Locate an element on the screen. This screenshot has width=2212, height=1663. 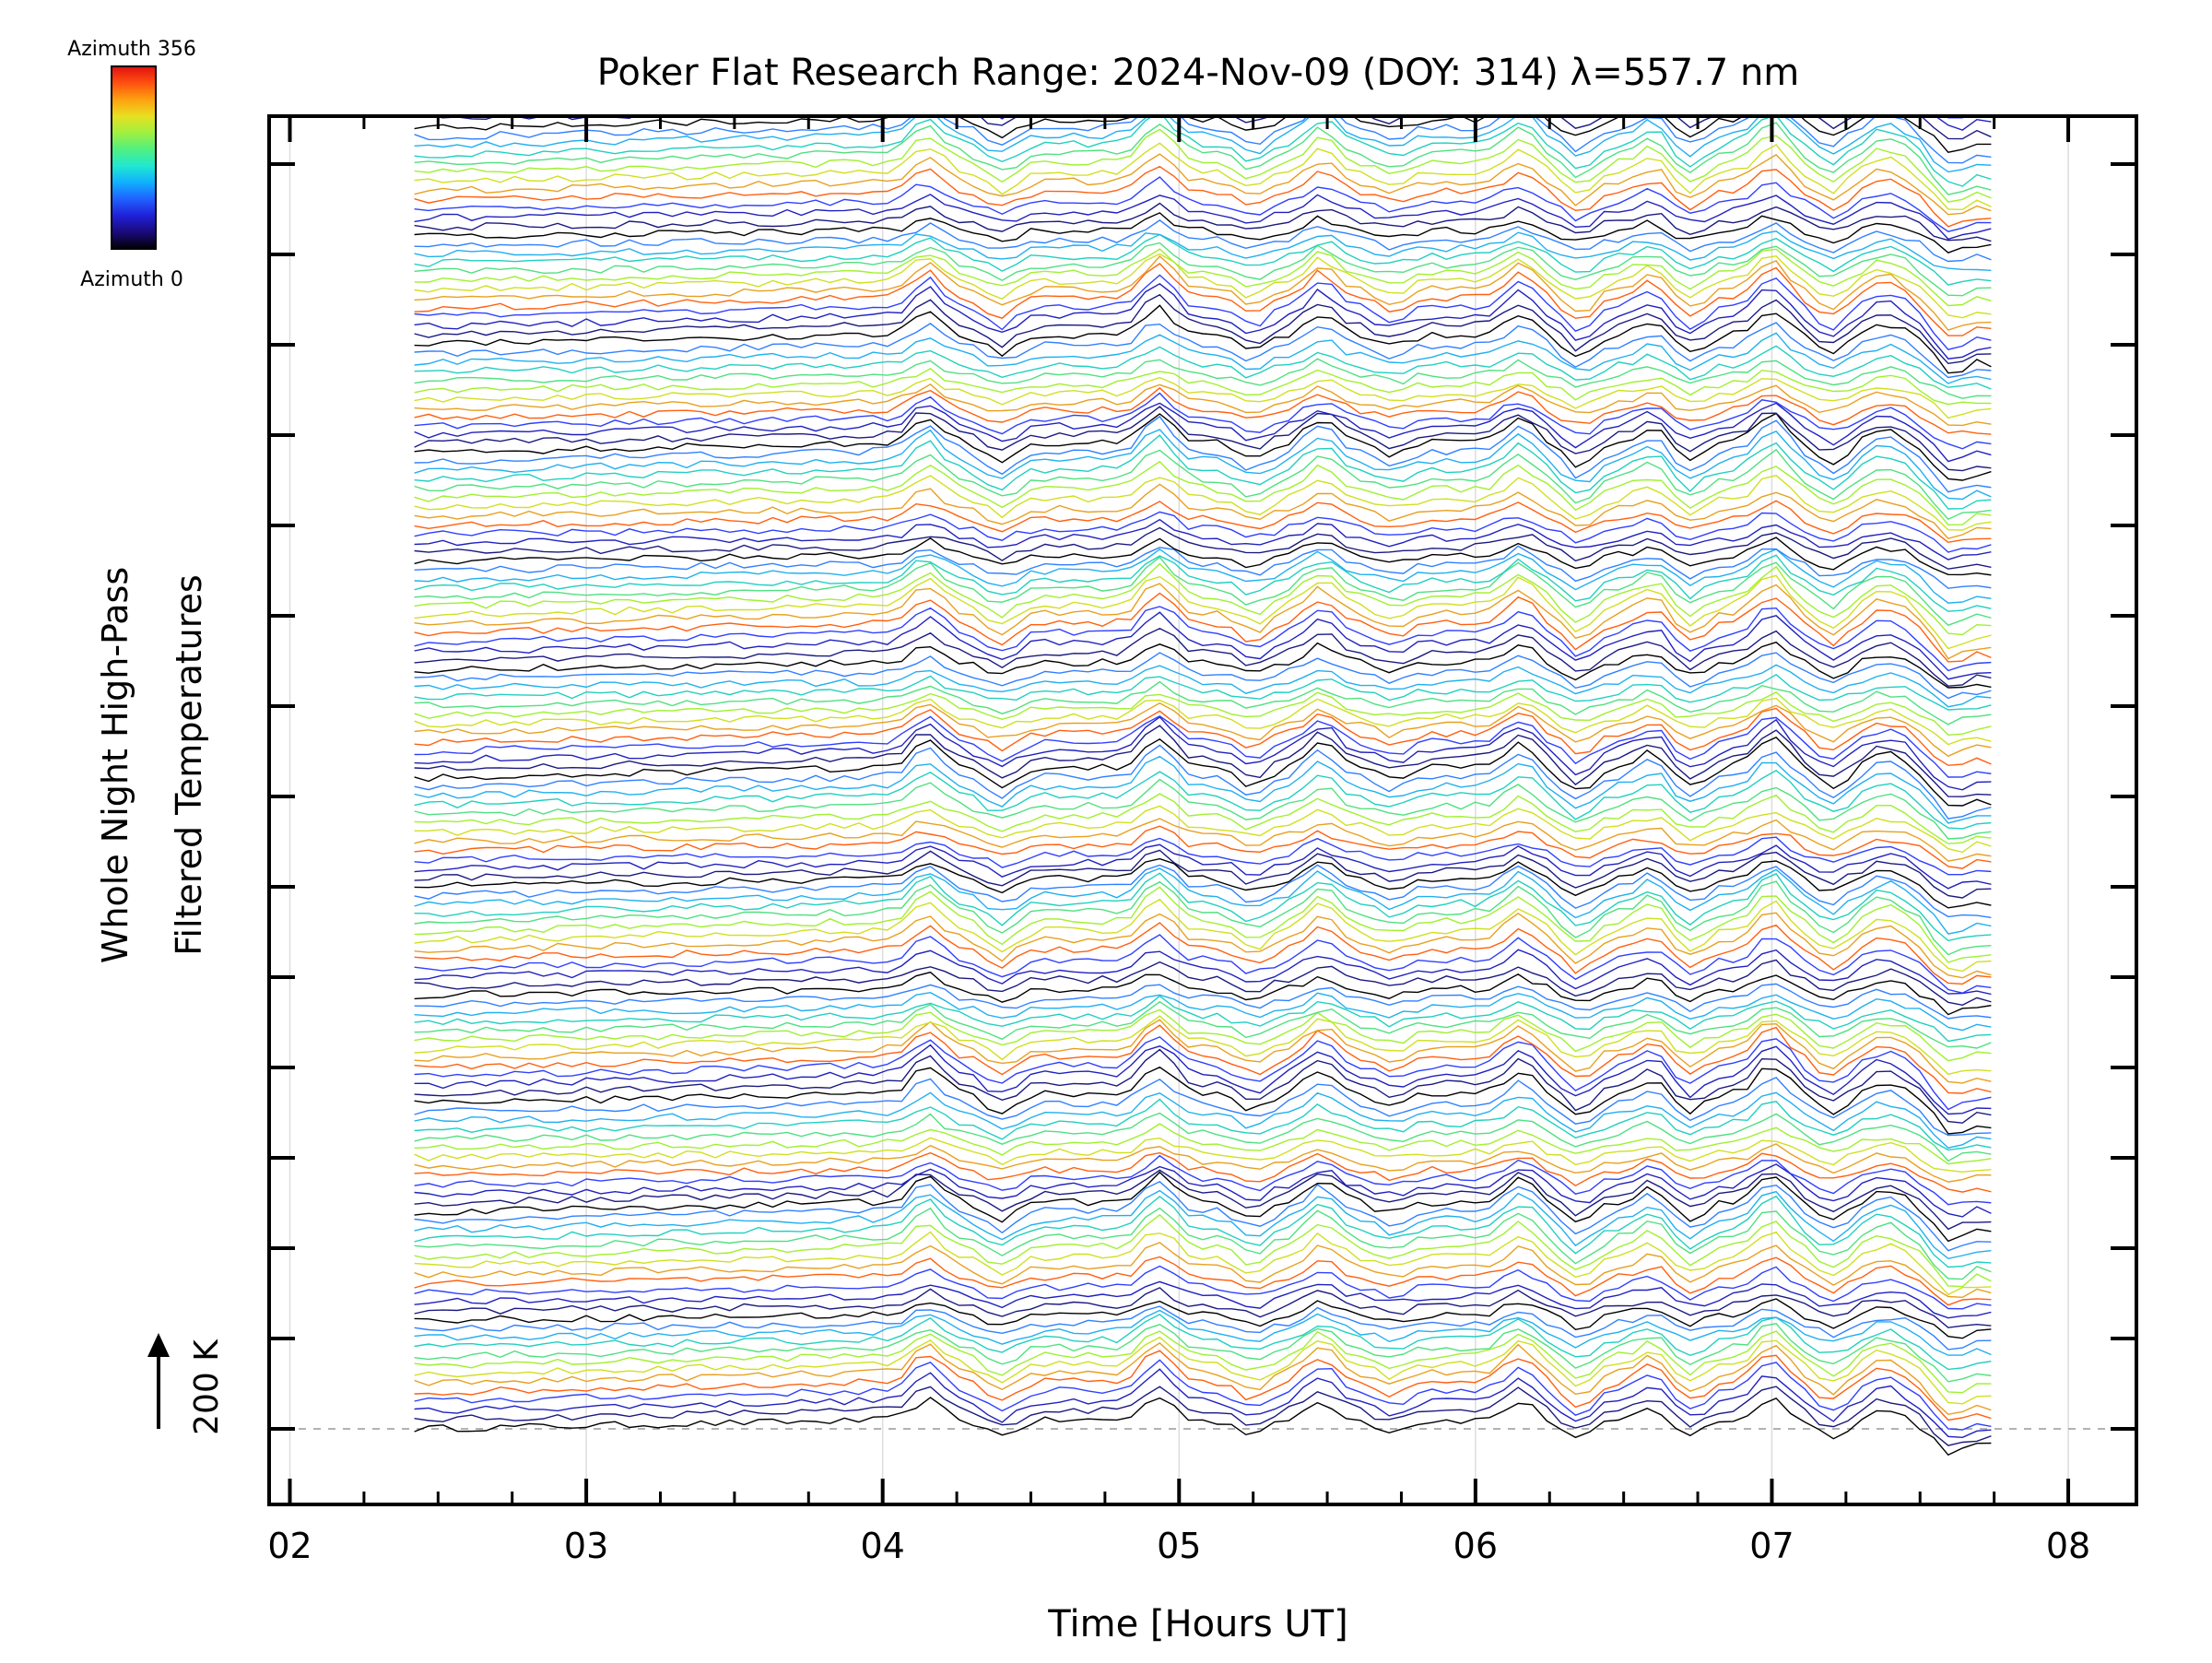
x-tick-label: 08 is located at coordinates (2068, 1546).